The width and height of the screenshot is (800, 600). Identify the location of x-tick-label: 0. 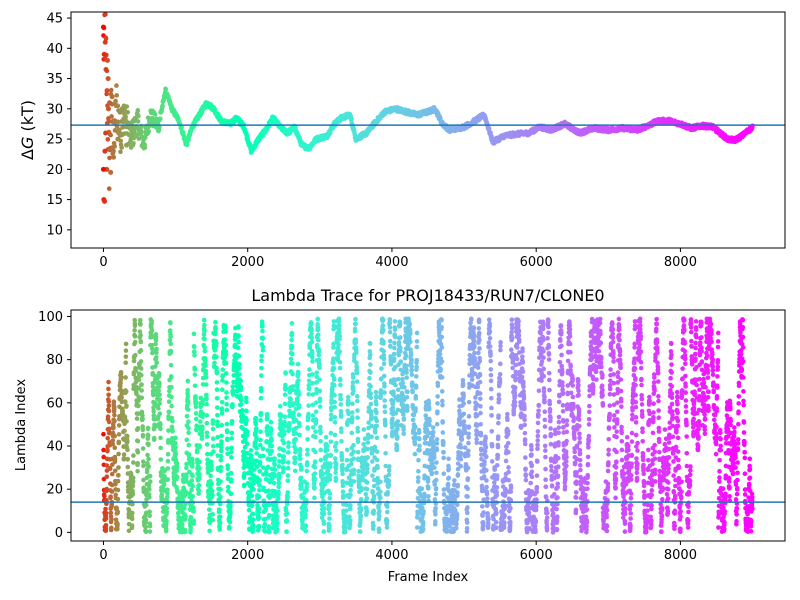
(103, 262).